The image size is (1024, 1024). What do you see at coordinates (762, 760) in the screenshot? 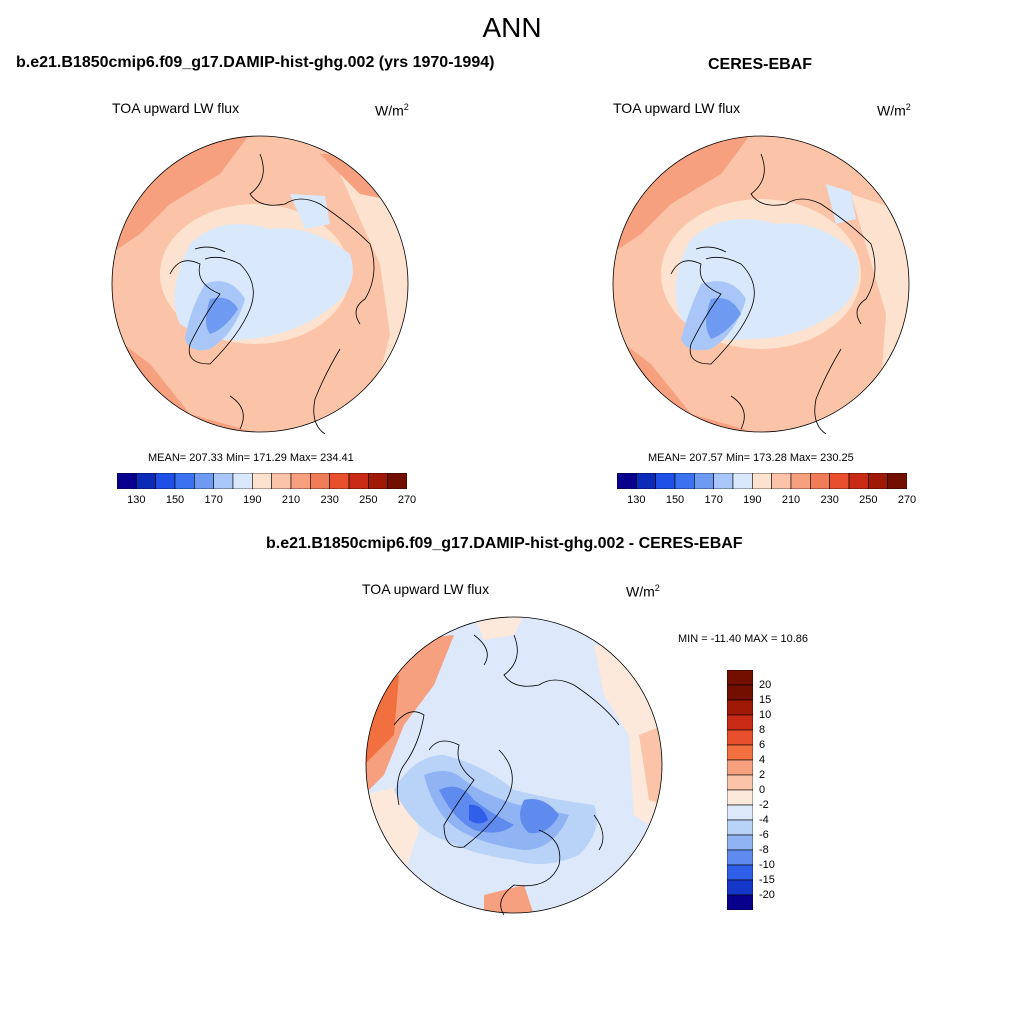
I see `colorbar-tick-label: 4` at bounding box center [762, 760].